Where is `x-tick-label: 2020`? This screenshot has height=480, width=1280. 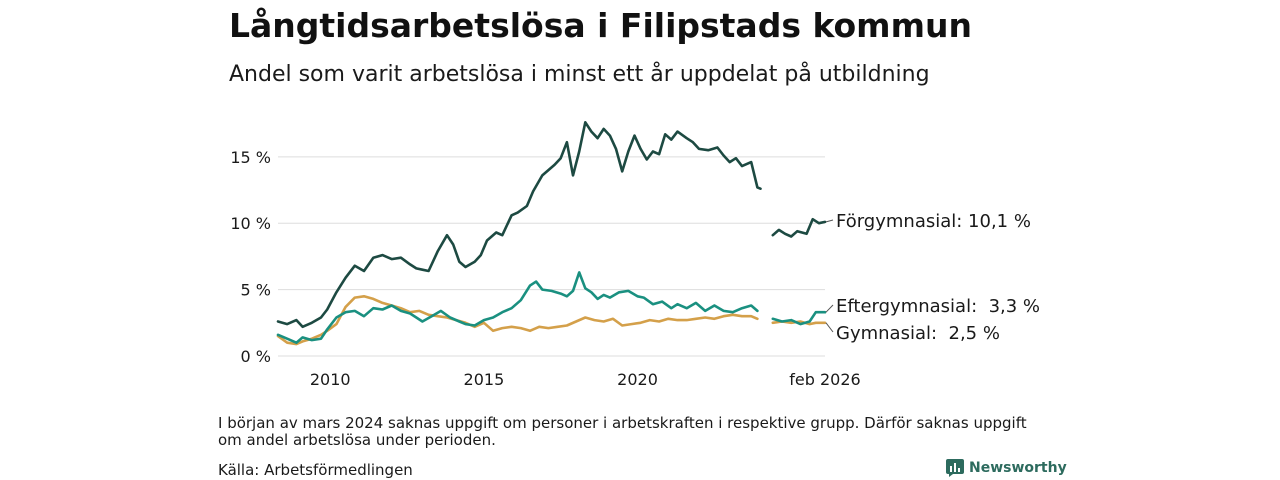 x-tick-label: 2020 is located at coordinates (637, 379).